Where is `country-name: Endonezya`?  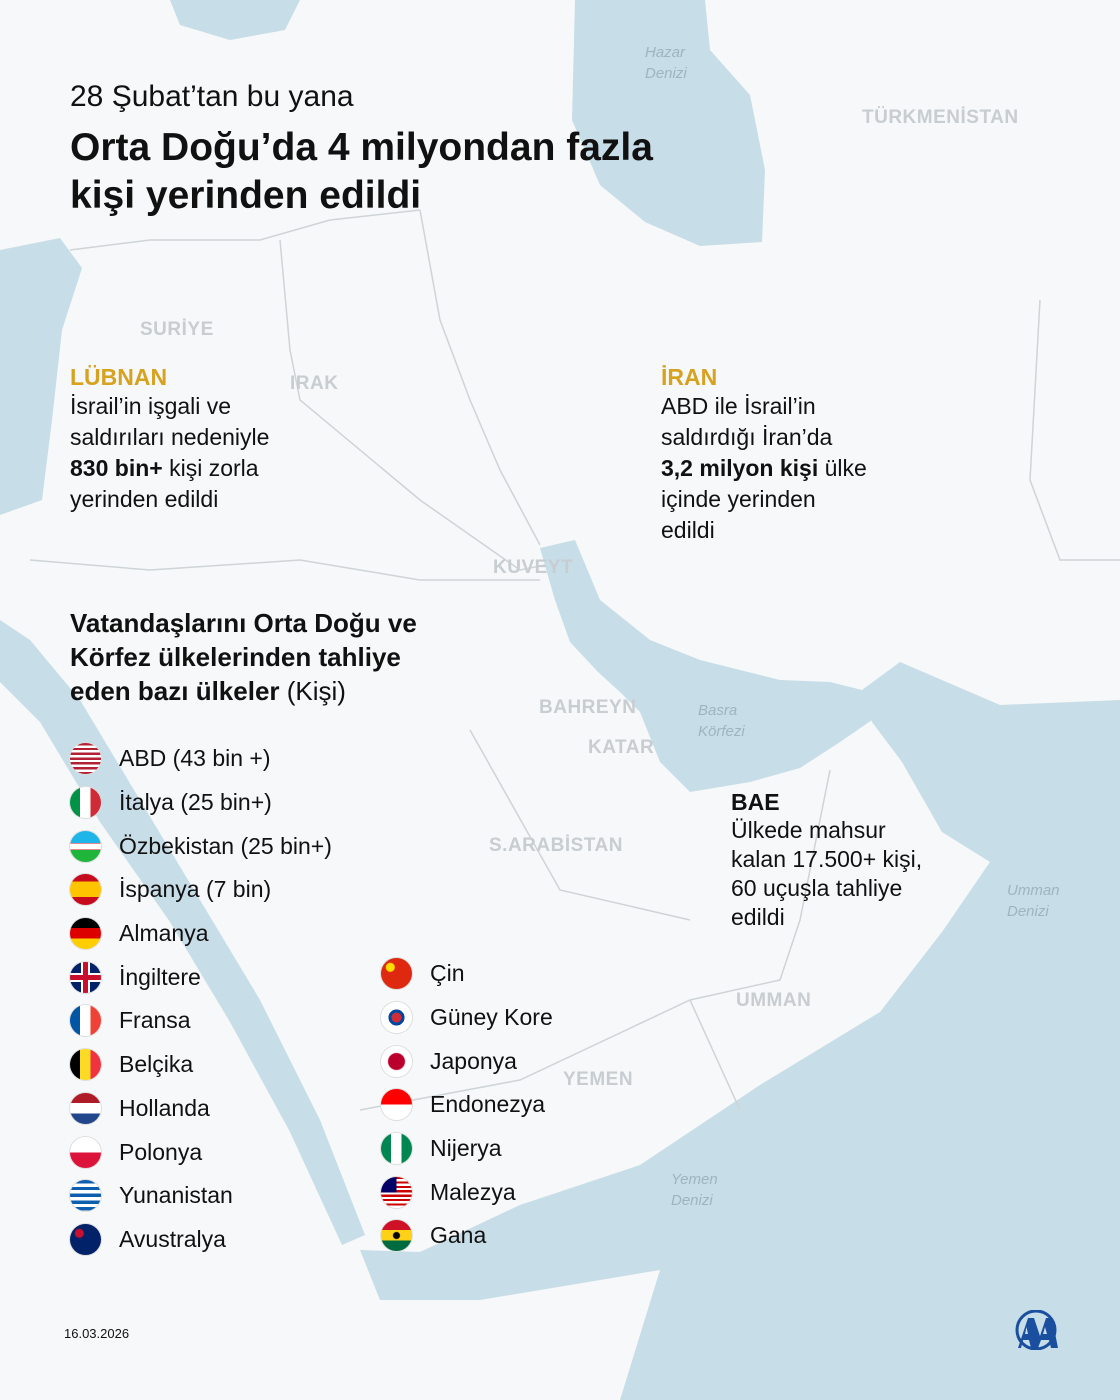
country-name: Endonezya is located at coordinates (488, 1104).